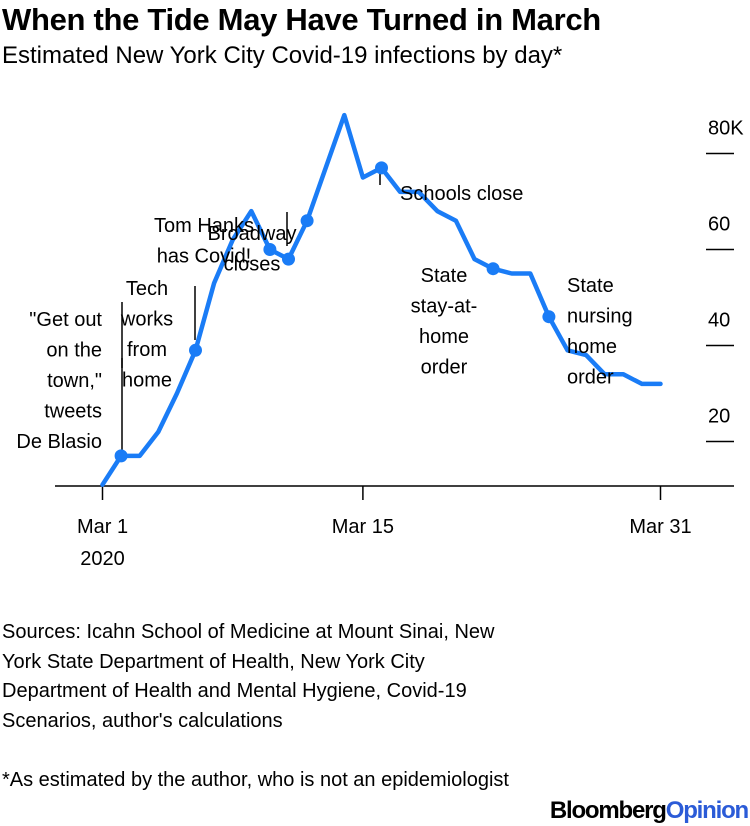  Describe the element at coordinates (719, 225) in the screenshot. I see `y-tick-label: 60` at that location.